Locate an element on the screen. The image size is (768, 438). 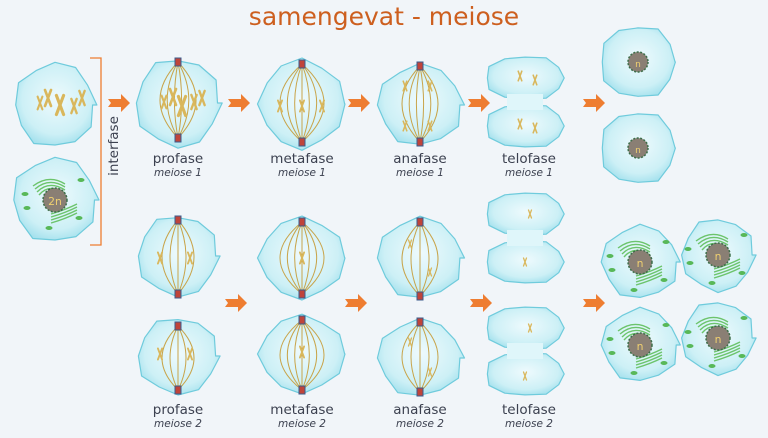
label-profase-1: profase meiose 1 is located at coordinates (178, 166).